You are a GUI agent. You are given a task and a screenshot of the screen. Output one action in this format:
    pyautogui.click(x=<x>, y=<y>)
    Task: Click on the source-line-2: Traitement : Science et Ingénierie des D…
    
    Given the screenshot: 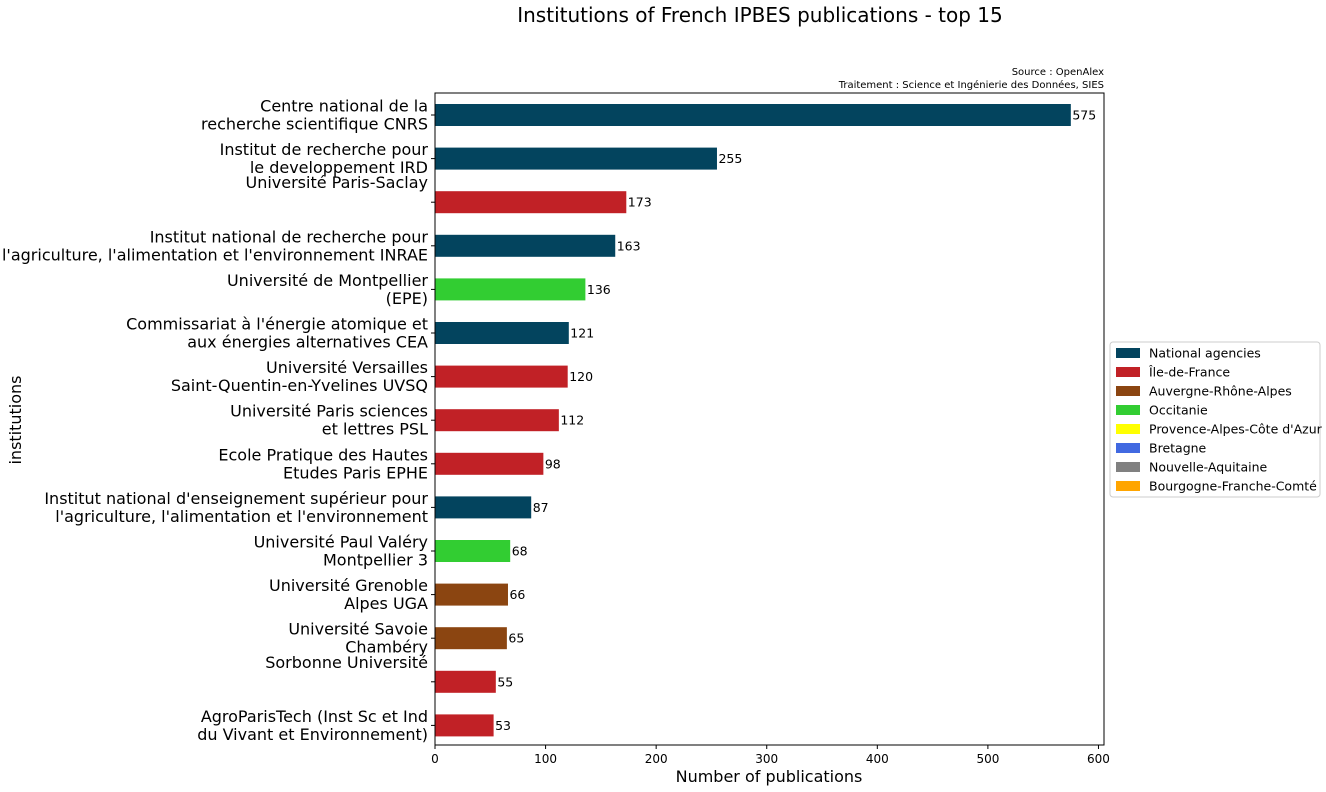 What is the action you would take?
    pyautogui.click(x=971, y=85)
    